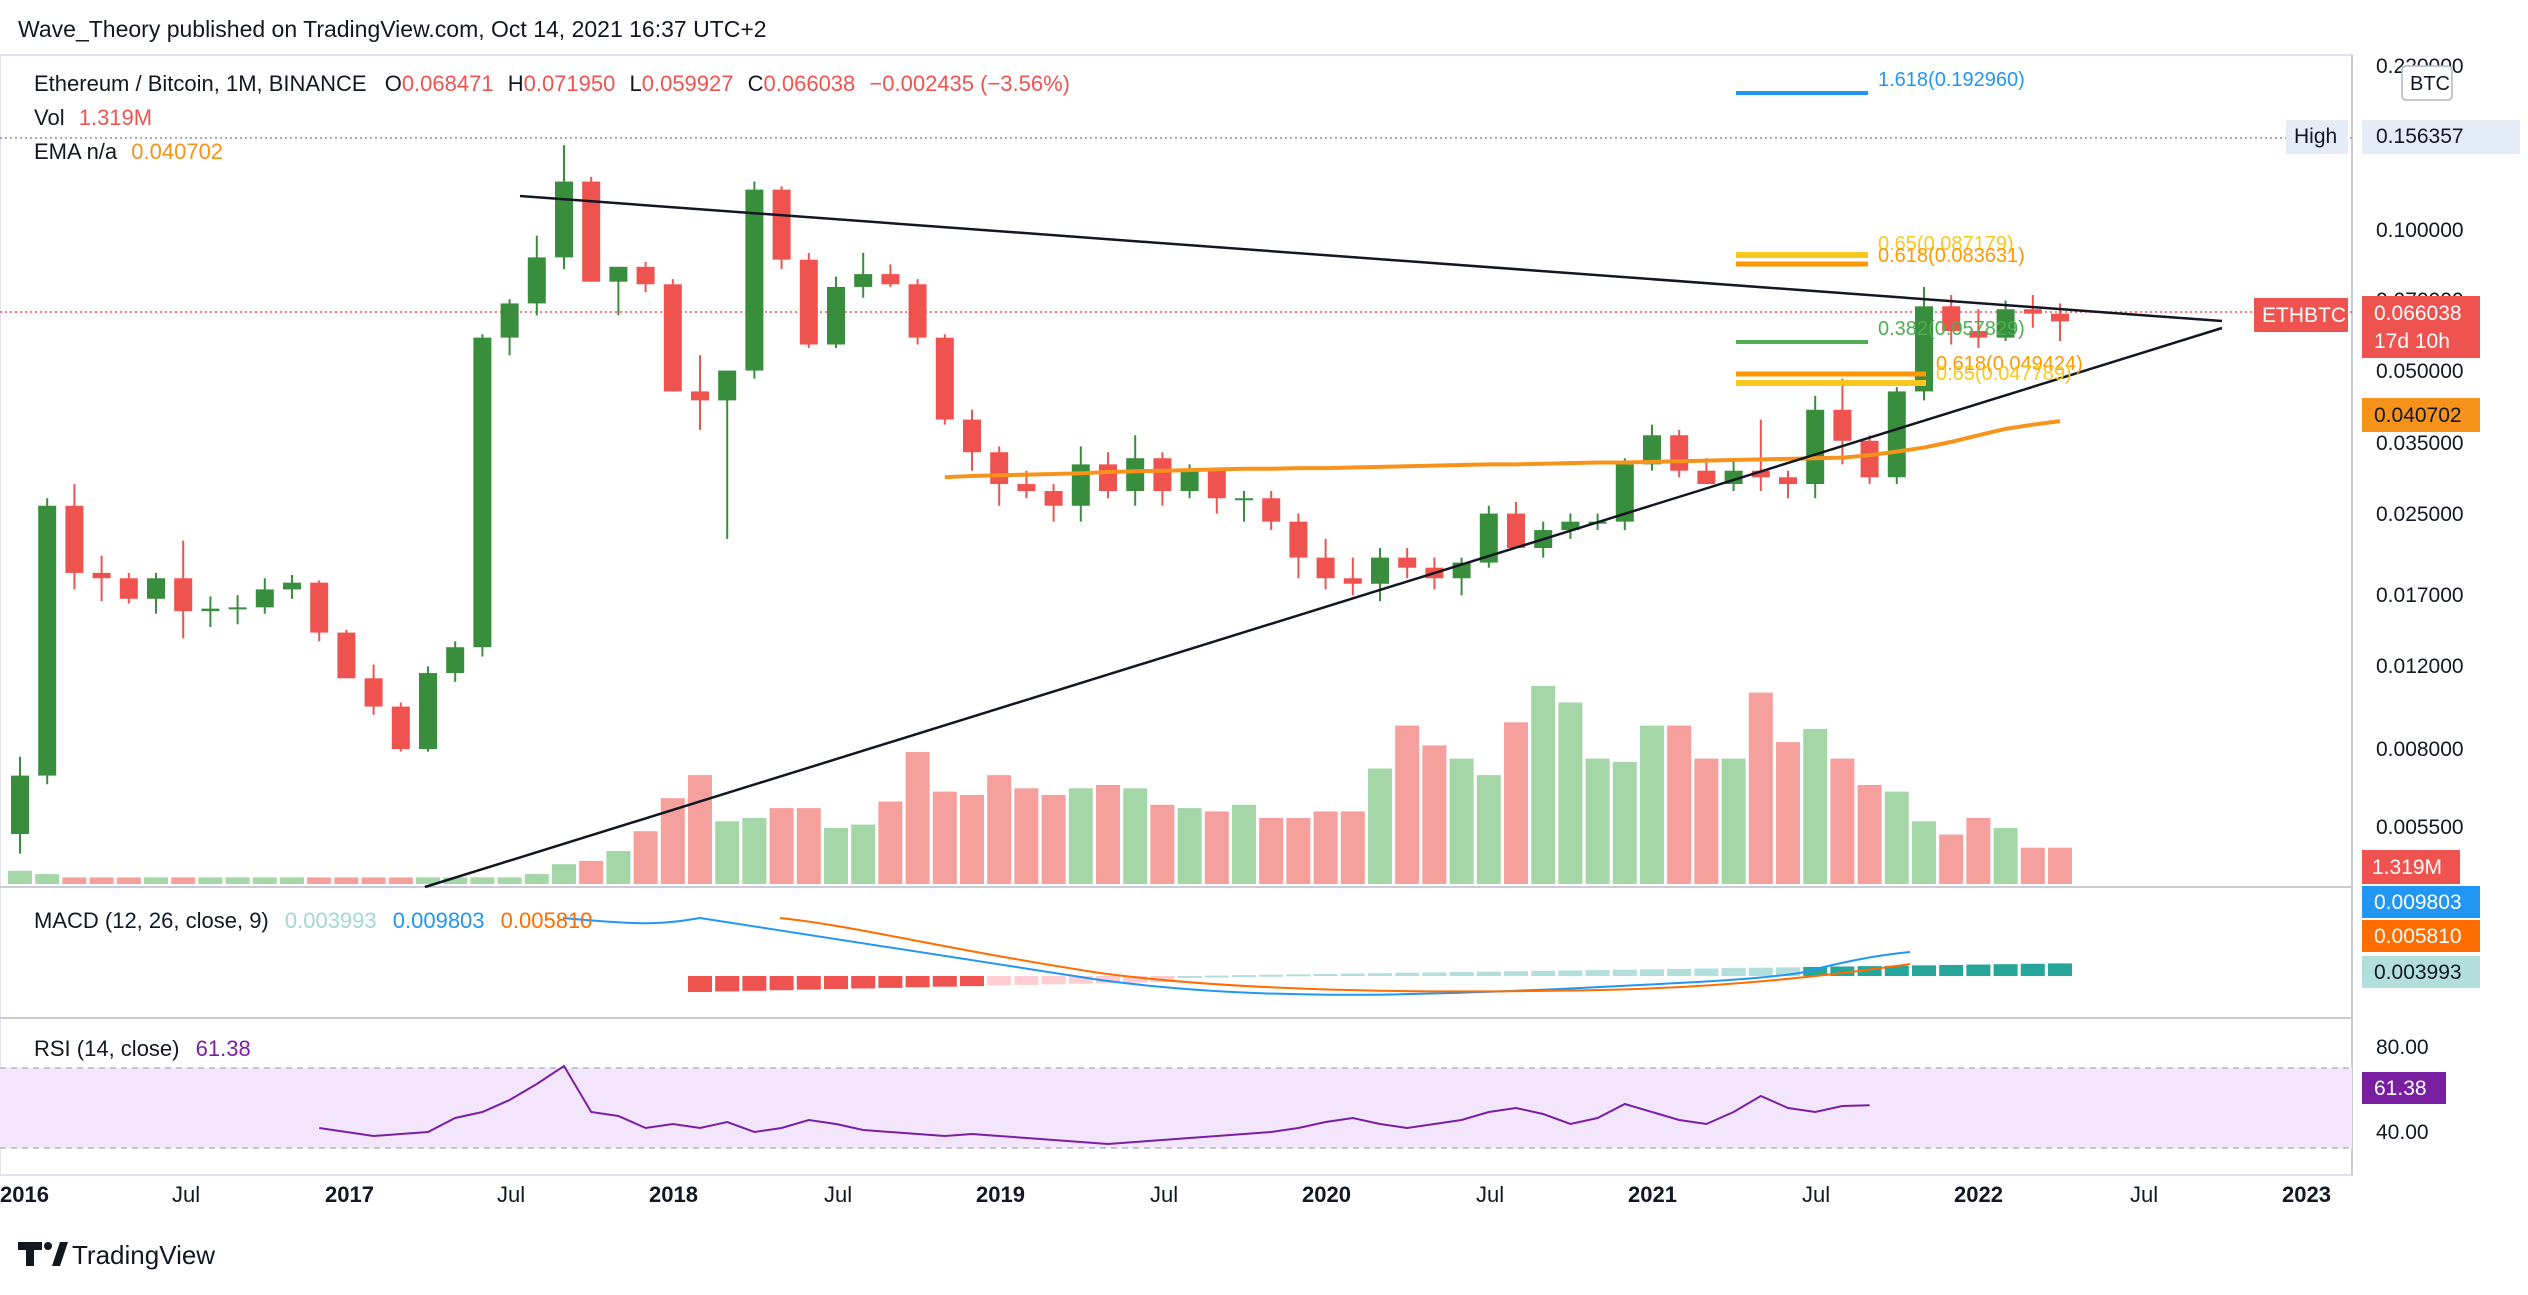 The height and width of the screenshot is (1295, 2528). Describe the element at coordinates (116, 1255) in the screenshot. I see `tradingview-logo: TradingView` at that location.